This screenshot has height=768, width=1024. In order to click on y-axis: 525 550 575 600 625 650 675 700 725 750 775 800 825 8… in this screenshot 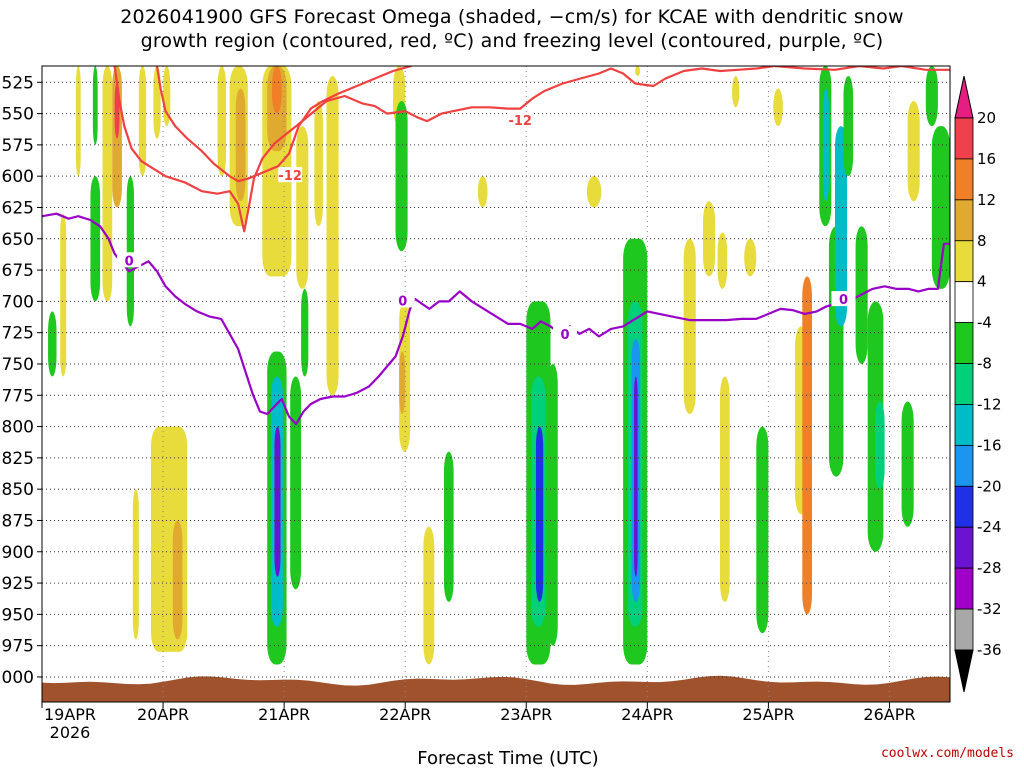, I will do `click(21, 380)`.